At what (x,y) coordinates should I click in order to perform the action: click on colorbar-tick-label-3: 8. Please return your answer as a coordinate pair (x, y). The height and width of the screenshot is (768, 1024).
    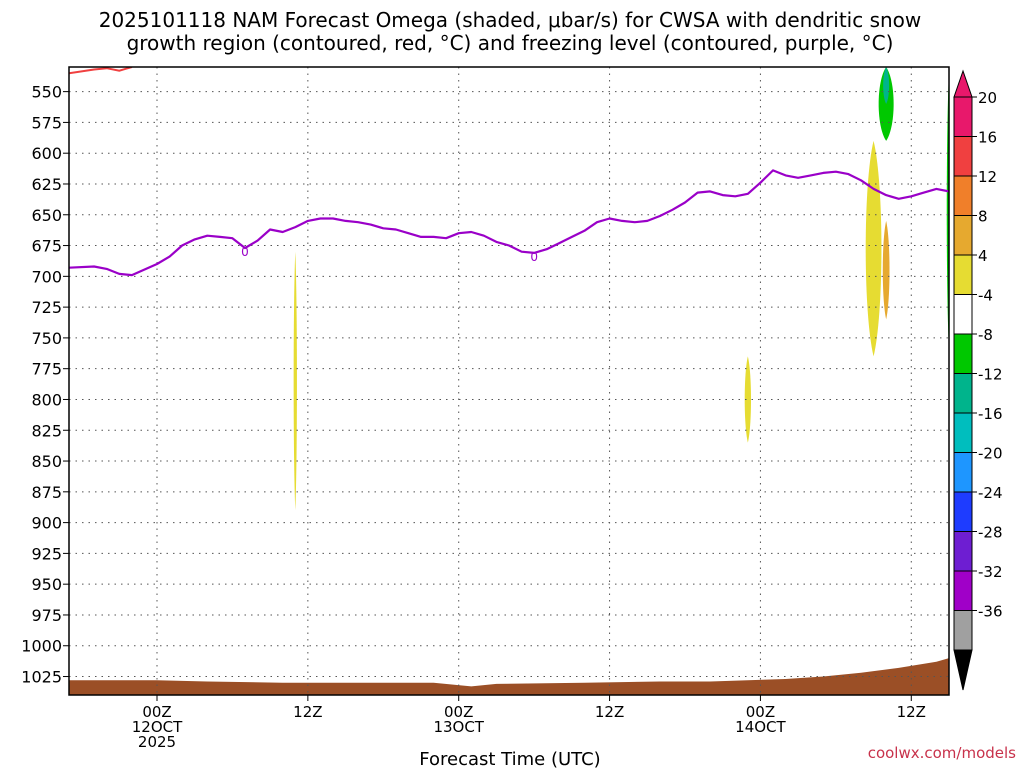
    Looking at the image, I should click on (983, 217).